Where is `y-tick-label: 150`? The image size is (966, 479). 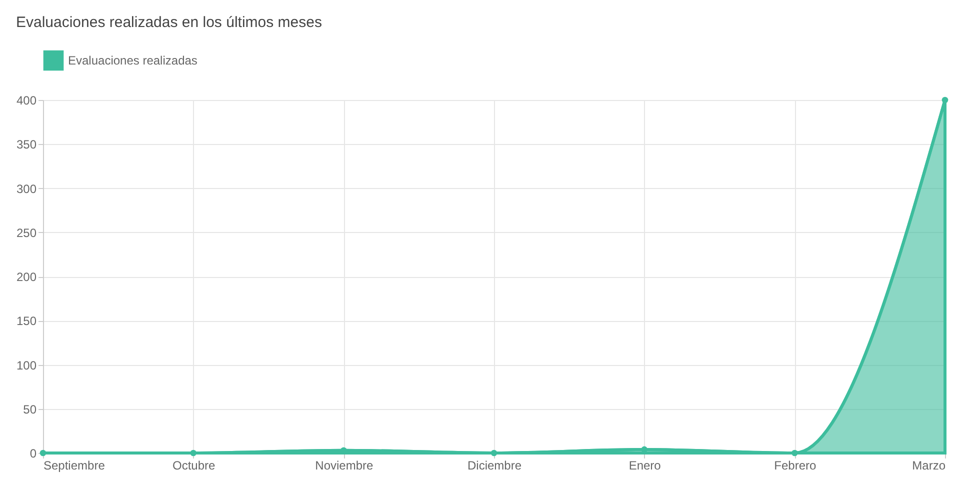
y-tick-label: 150 is located at coordinates (26, 321).